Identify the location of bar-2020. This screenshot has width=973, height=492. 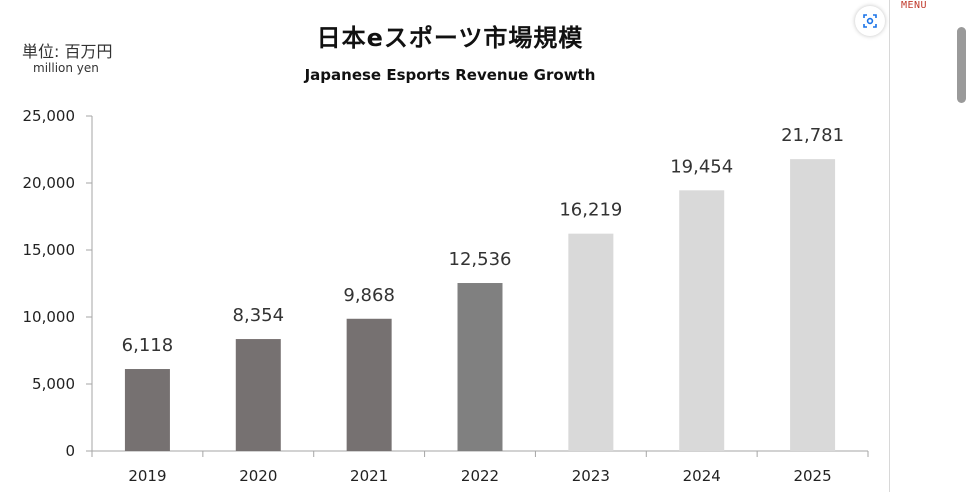
(258, 395).